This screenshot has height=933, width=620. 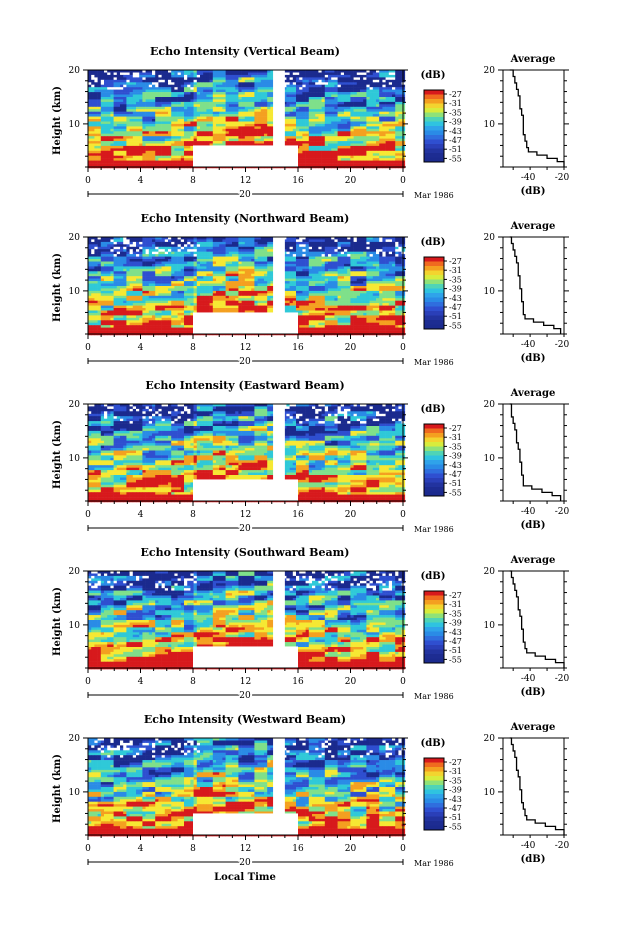 What do you see at coordinates (490, 572) in the screenshot?
I see `avg-y-tick-label: 20` at bounding box center [490, 572].